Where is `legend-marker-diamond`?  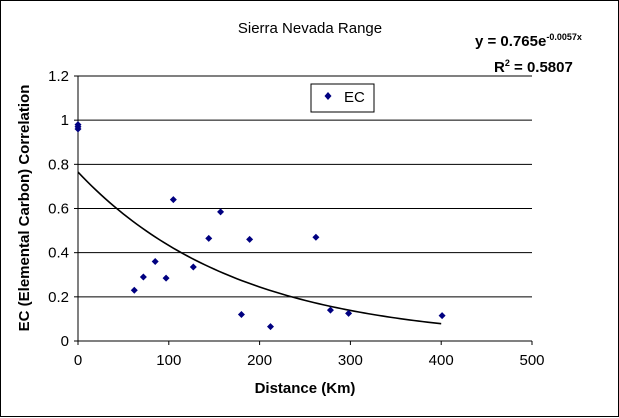 legend-marker-diamond is located at coordinates (328, 96).